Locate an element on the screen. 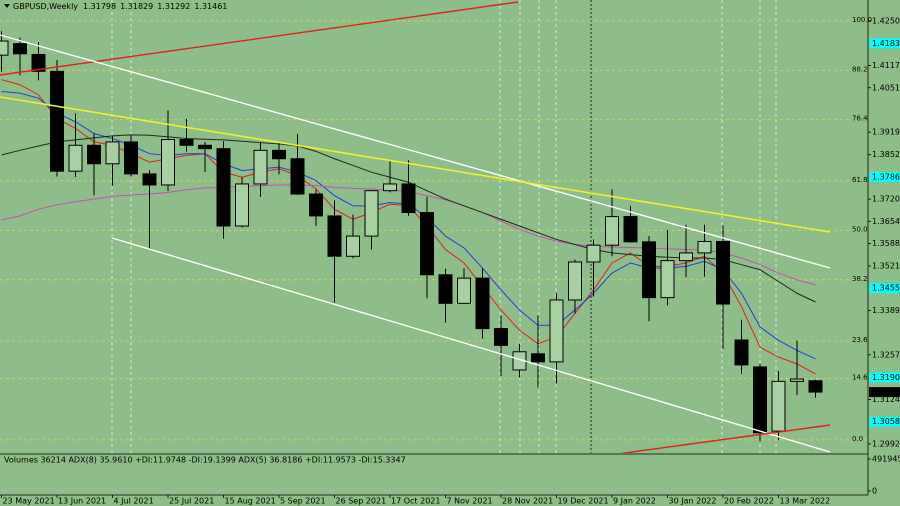 The image size is (900, 506). level-marker-label: 1.30580 is located at coordinates (886, 421).